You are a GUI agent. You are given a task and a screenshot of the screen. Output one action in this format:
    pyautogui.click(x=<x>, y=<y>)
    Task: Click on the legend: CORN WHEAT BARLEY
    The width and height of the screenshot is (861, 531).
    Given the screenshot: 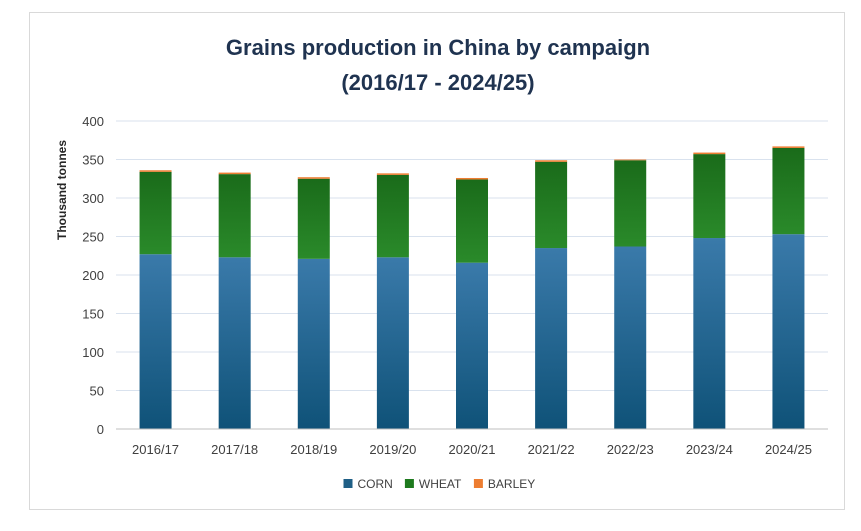 What is the action you would take?
    pyautogui.click(x=439, y=484)
    